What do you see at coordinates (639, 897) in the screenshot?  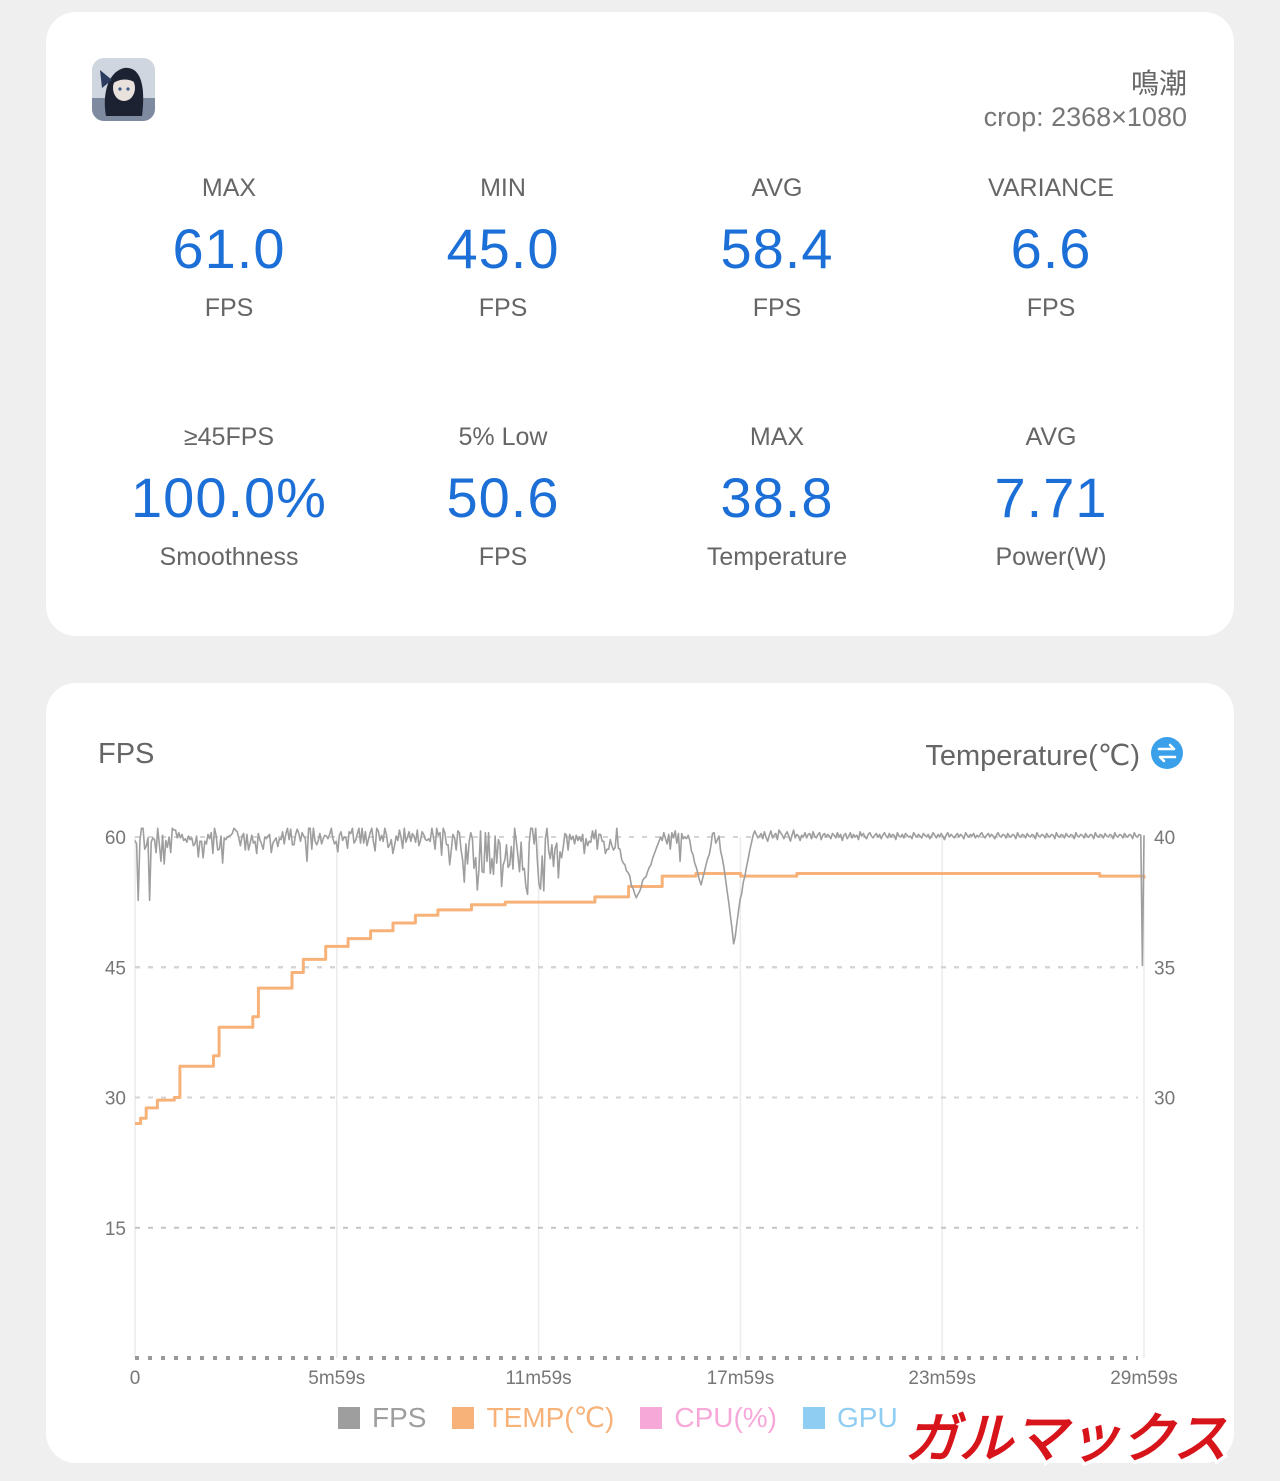 I see `fps-series-line` at bounding box center [639, 897].